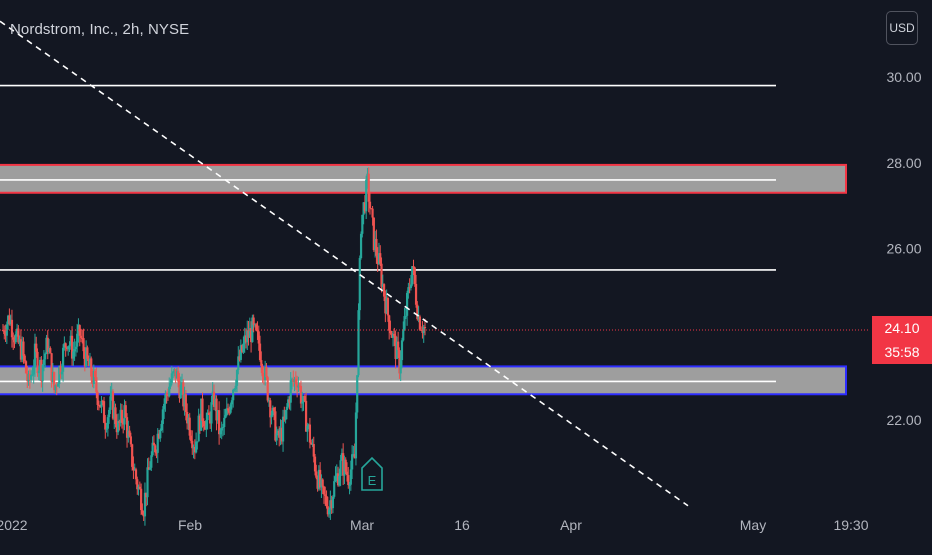 This screenshot has height=555, width=932. I want to click on currency-button: USD, so click(902, 28).